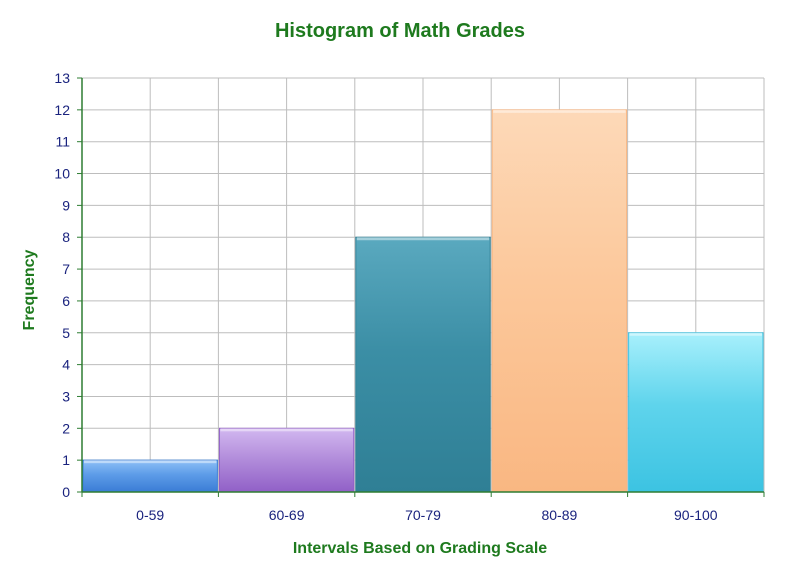 This screenshot has height=575, width=800. Describe the element at coordinates (66, 492) in the screenshot. I see `y-tick-label: 0` at that location.